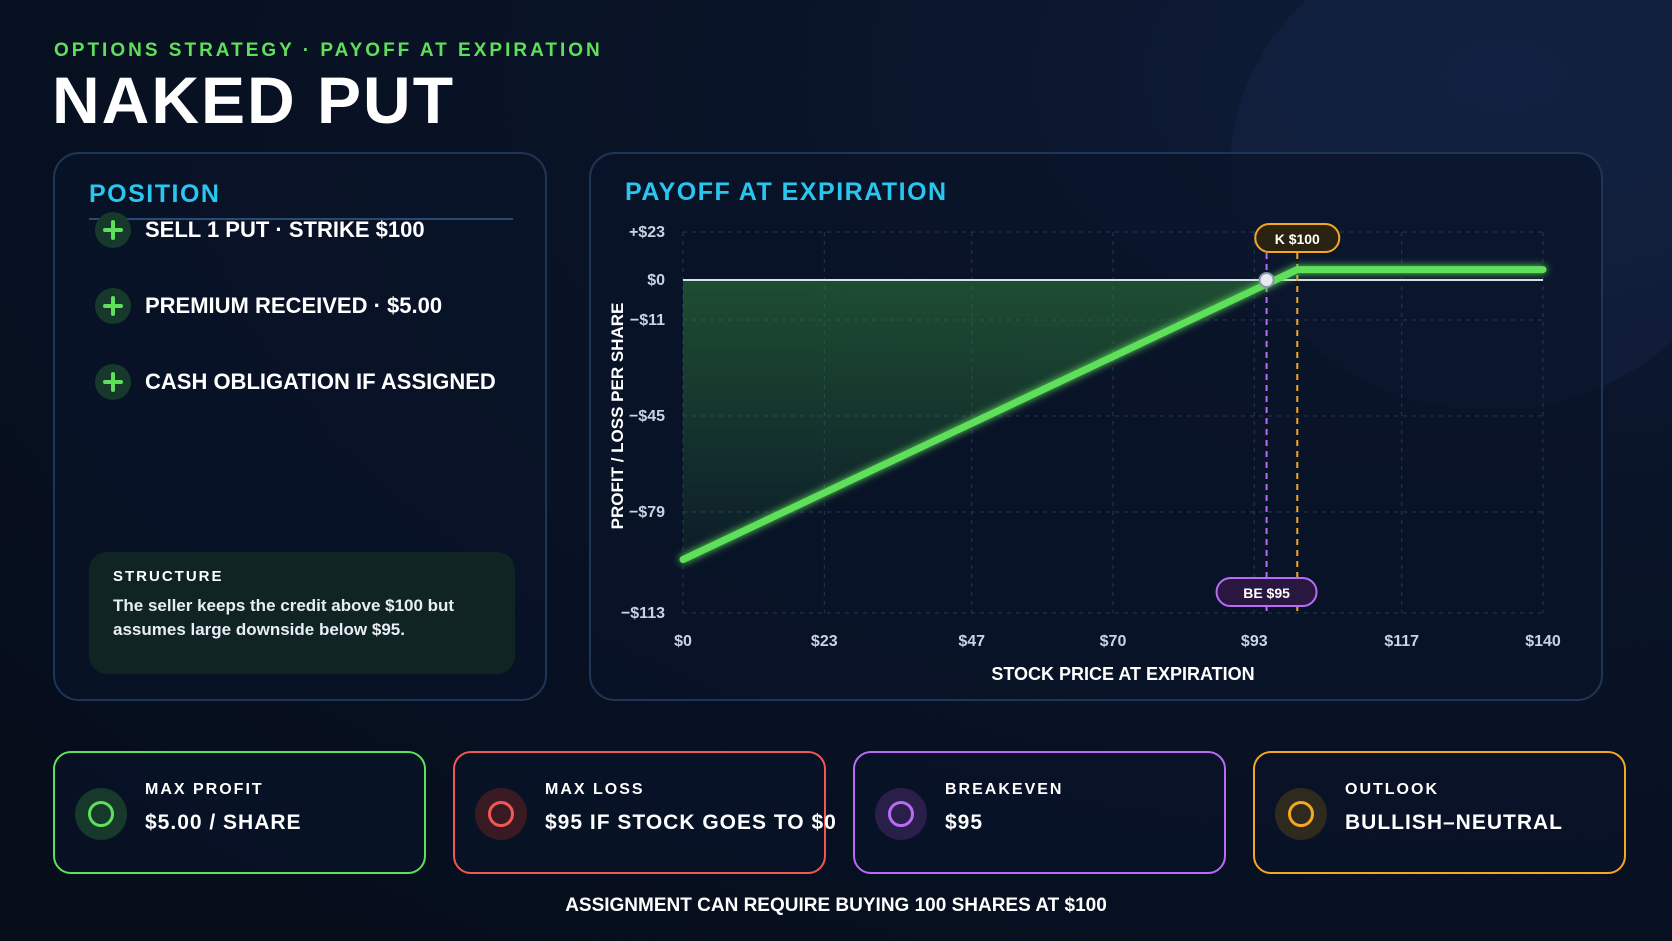 The width and height of the screenshot is (1672, 941). Describe the element at coordinates (168, 576) in the screenshot. I see `structure-label: STRUCTURE` at that location.